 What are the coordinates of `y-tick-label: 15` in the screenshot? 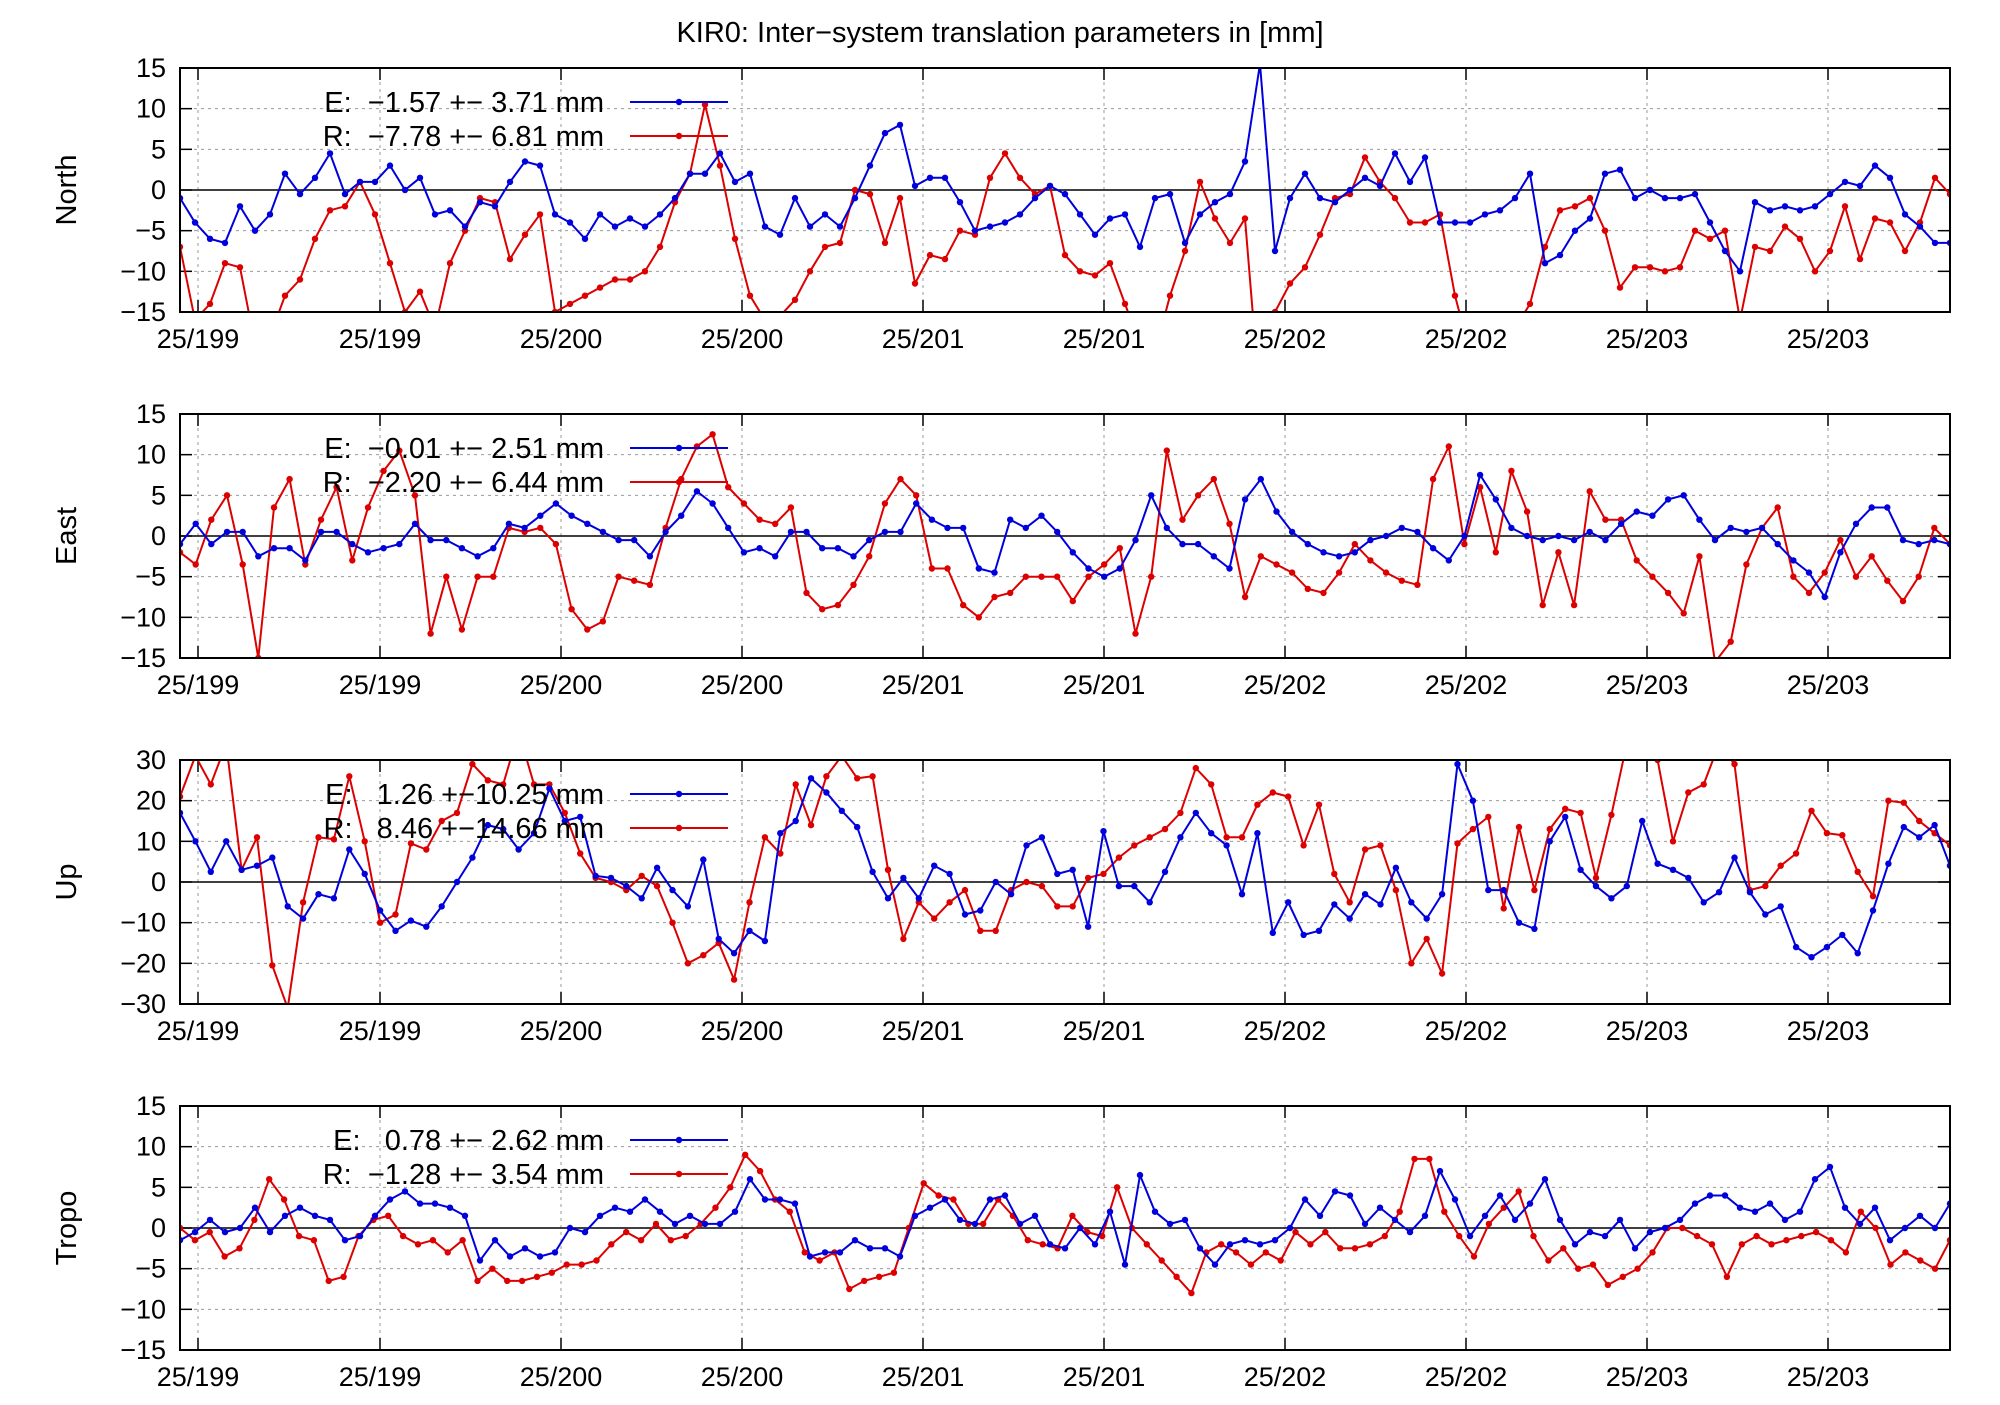 It's located at (151, 68).